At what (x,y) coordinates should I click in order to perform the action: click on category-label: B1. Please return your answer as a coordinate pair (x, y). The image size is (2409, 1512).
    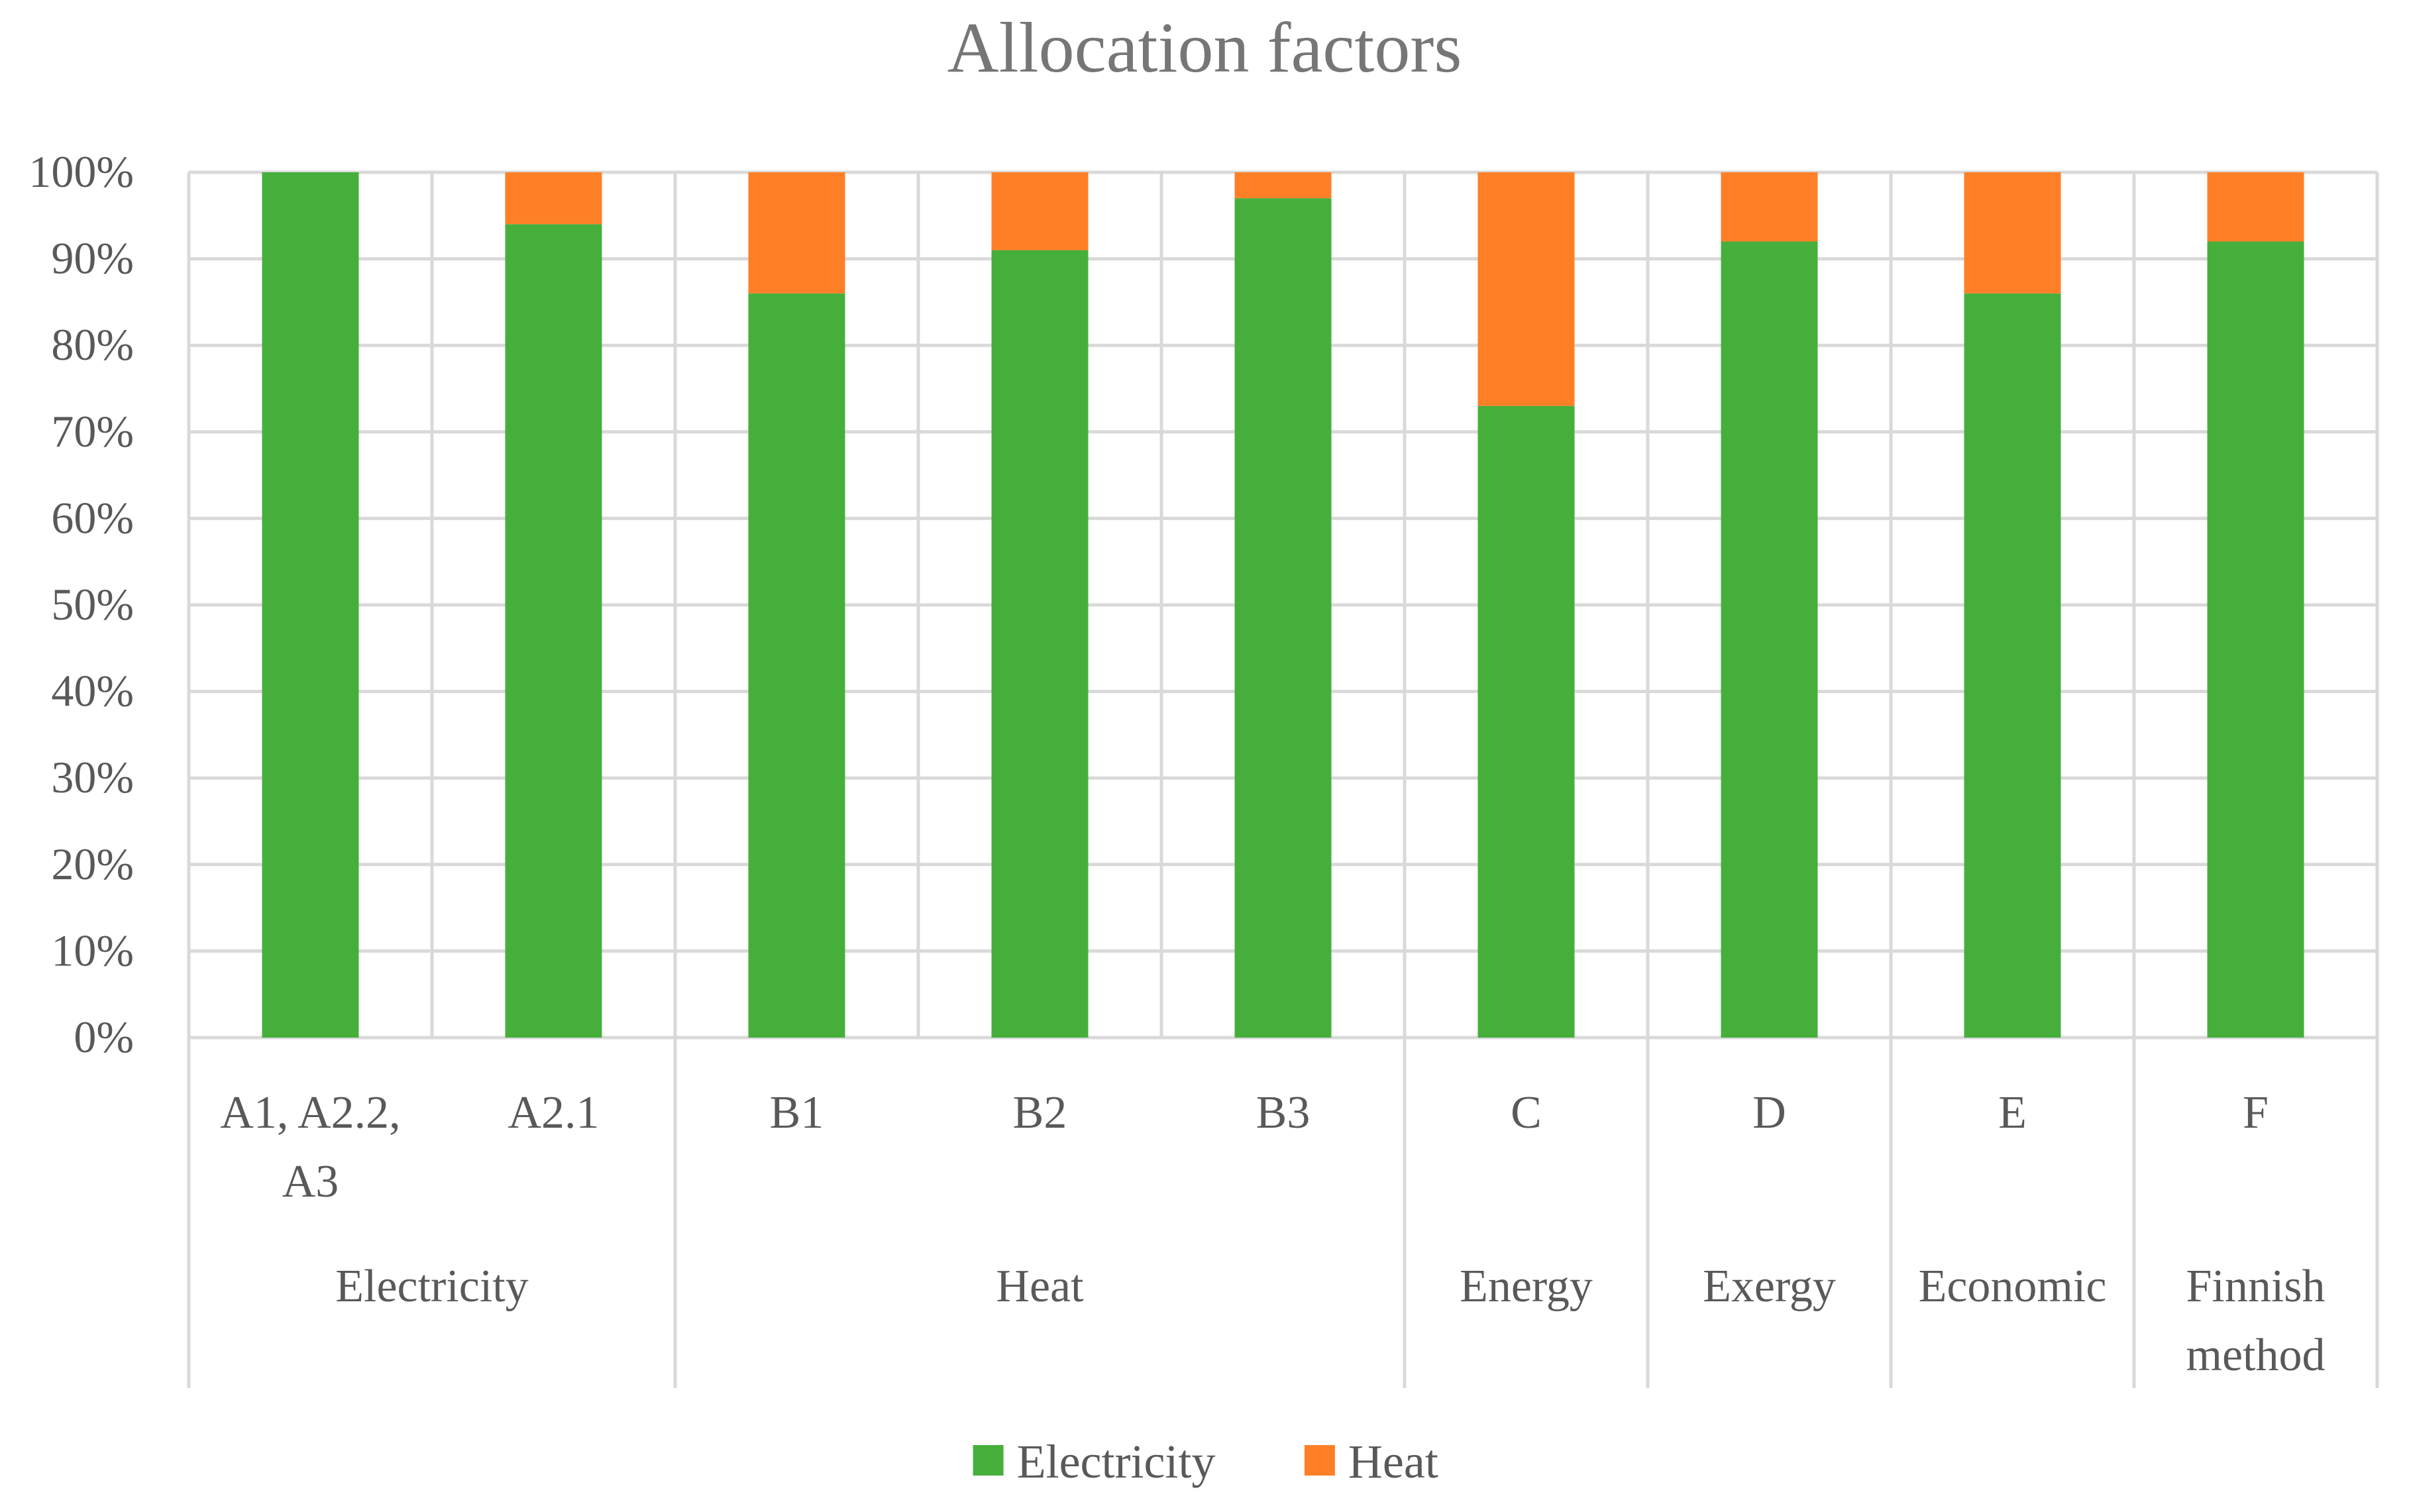
    Looking at the image, I should click on (797, 1112).